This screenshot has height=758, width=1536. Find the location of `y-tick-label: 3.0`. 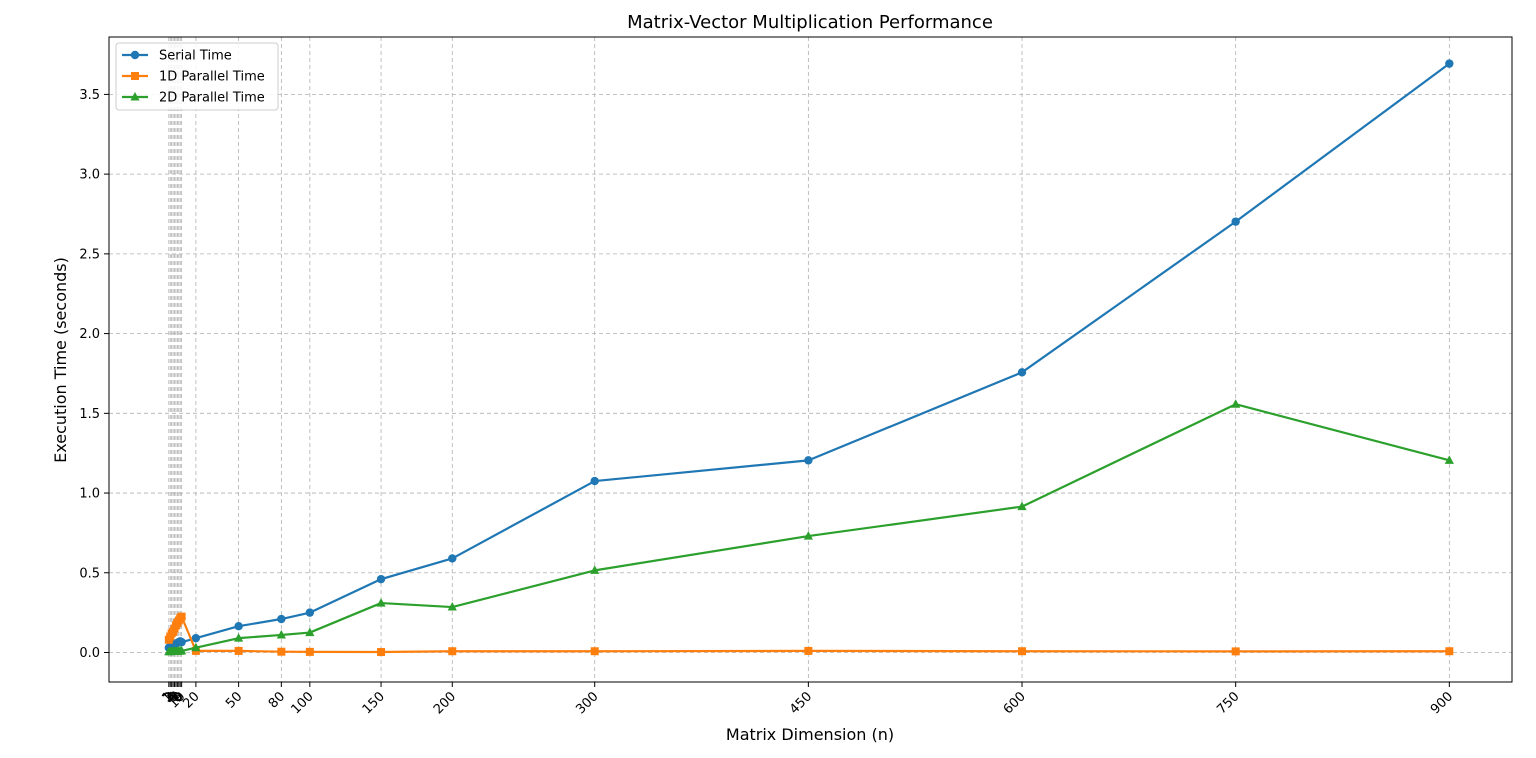

y-tick-label: 3.0 is located at coordinates (89, 175).